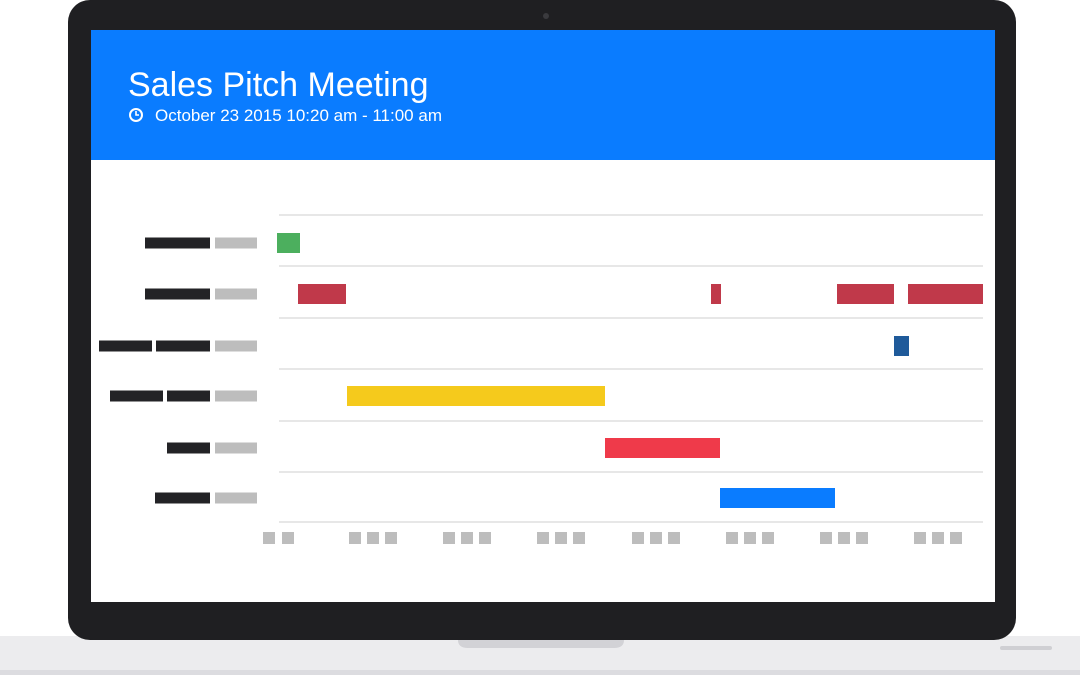  I want to click on clock-face, so click(136, 115).